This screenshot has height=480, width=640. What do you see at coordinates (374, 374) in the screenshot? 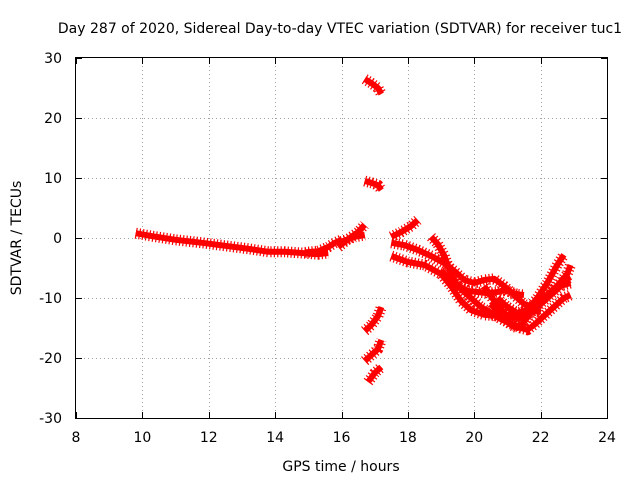
I see `series-arc-9-marks` at bounding box center [374, 374].